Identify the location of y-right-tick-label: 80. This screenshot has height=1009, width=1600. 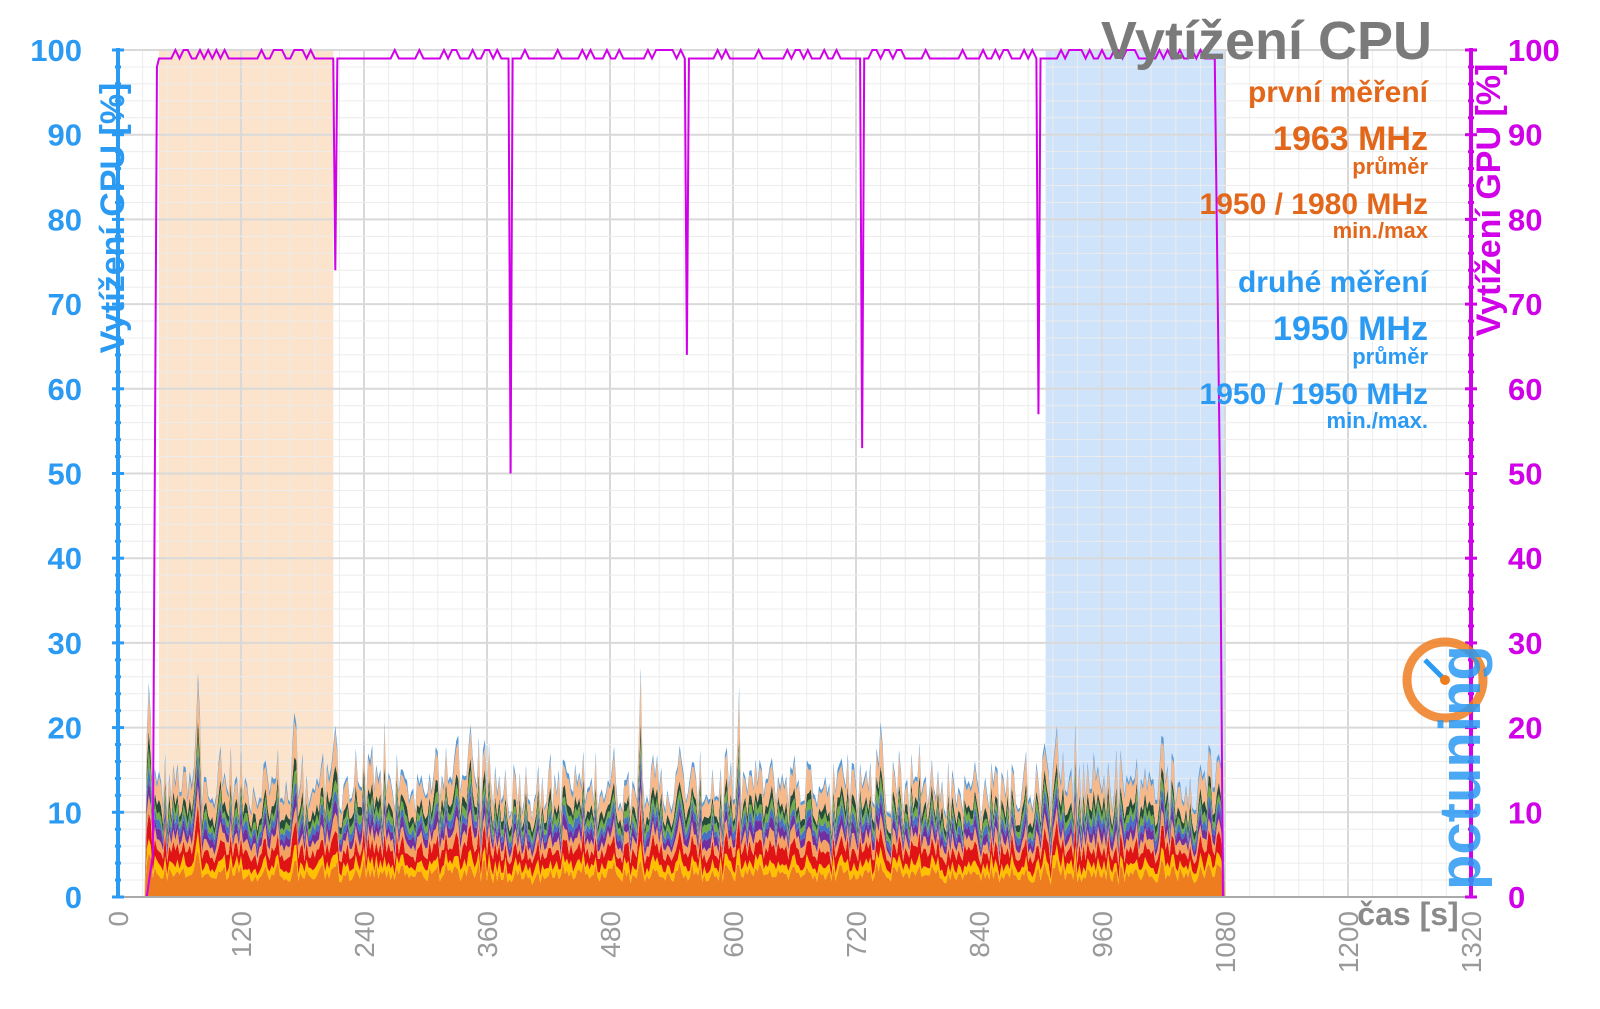
(1525, 219).